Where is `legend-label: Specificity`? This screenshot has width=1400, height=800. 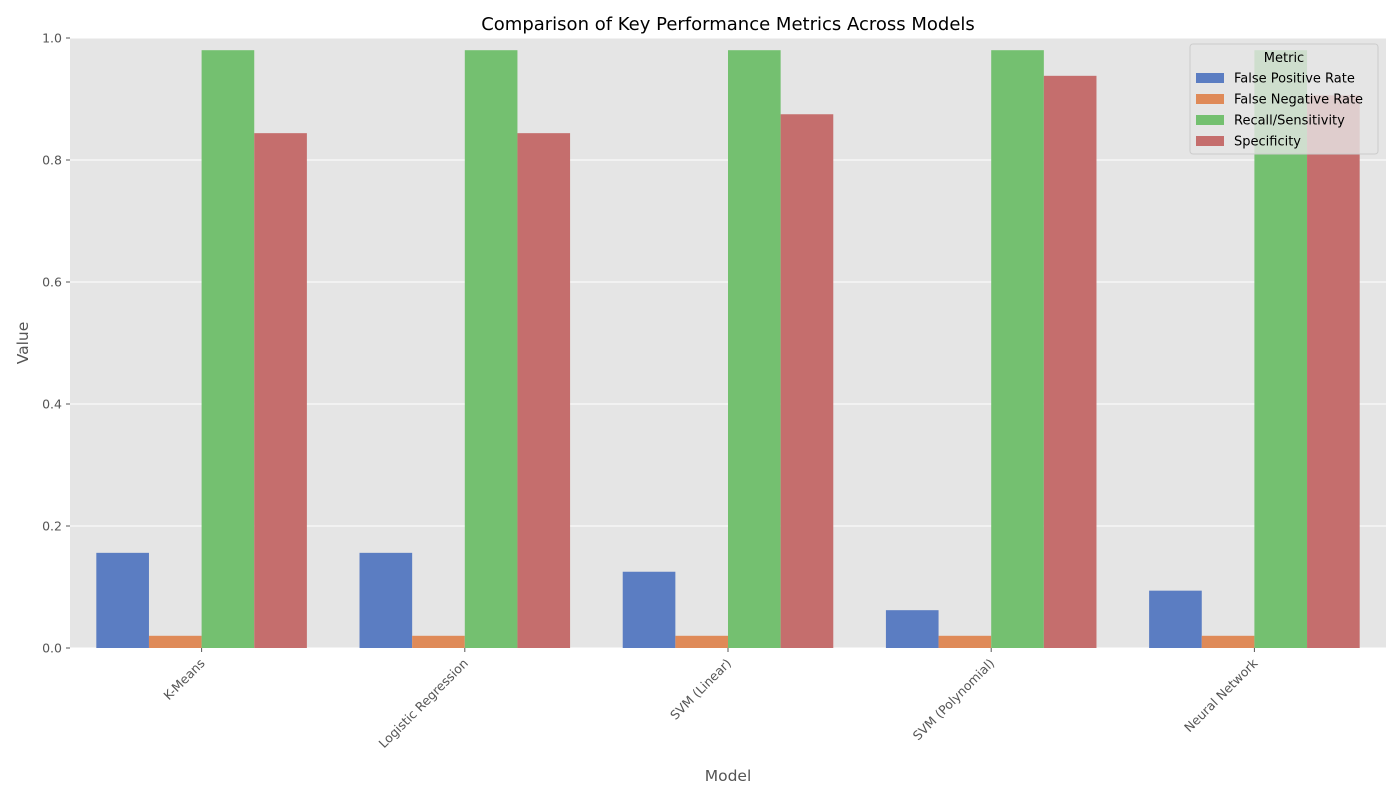
legend-label: Specificity is located at coordinates (1267, 142).